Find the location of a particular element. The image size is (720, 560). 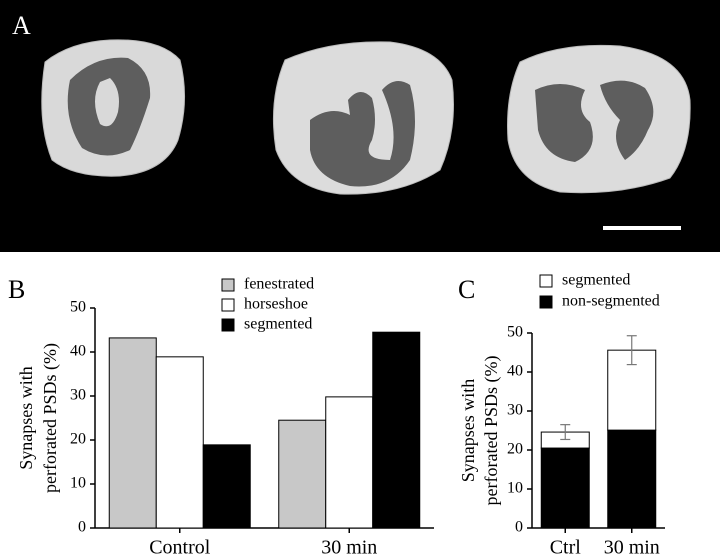

panel-label: A is located at coordinates (21, 25).